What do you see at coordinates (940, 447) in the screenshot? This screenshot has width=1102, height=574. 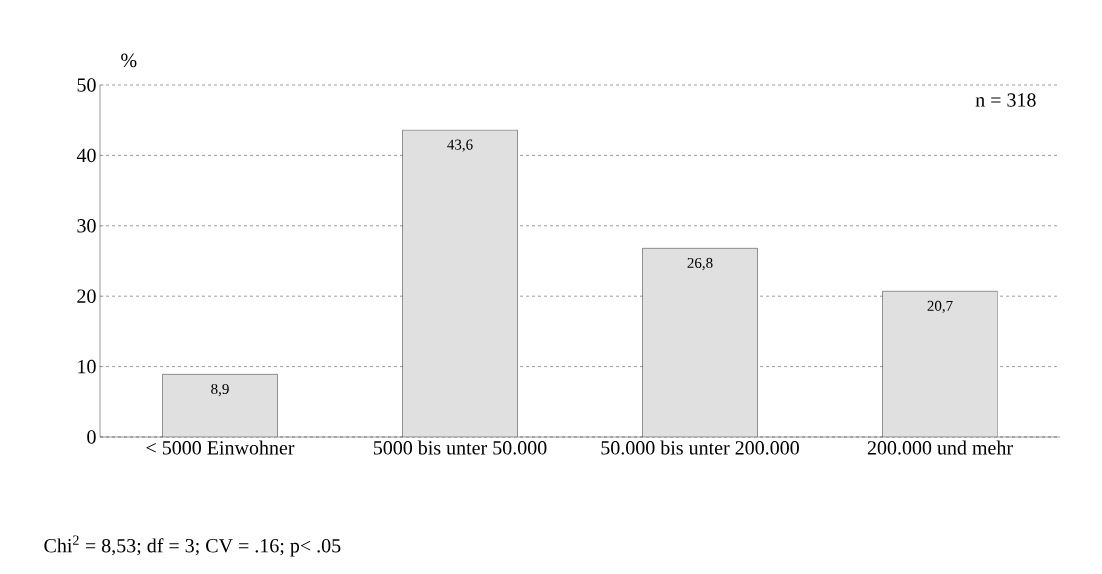 I see `x-tick-label: 200.000 und mehr` at bounding box center [940, 447].